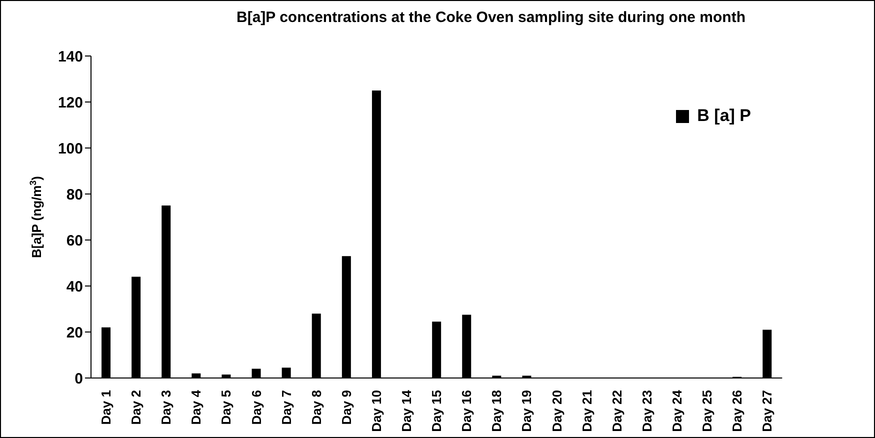 The height and width of the screenshot is (438, 875). Describe the element at coordinates (136, 407) in the screenshot. I see `x-tick-label: Day 2` at that location.